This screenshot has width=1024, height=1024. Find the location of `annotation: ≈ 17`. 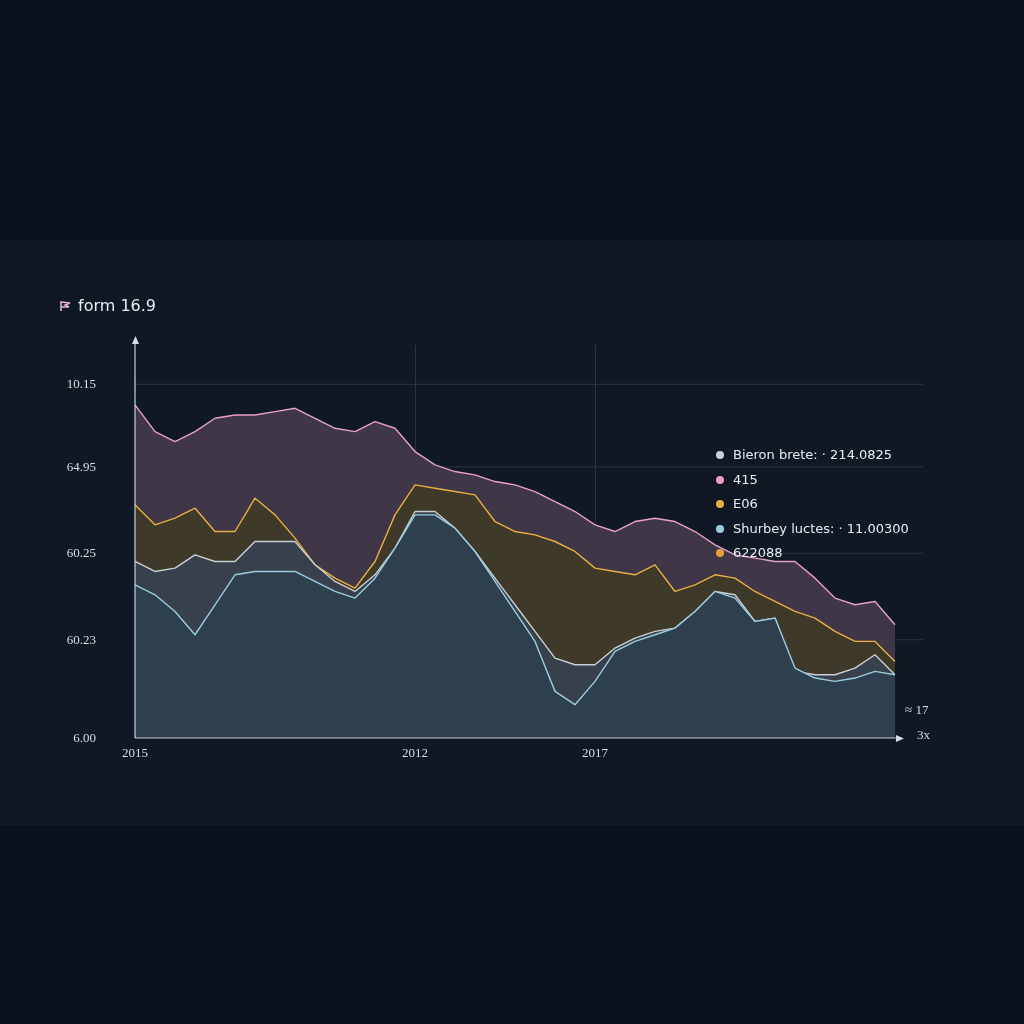

annotation: ≈ 17 is located at coordinates (917, 710).